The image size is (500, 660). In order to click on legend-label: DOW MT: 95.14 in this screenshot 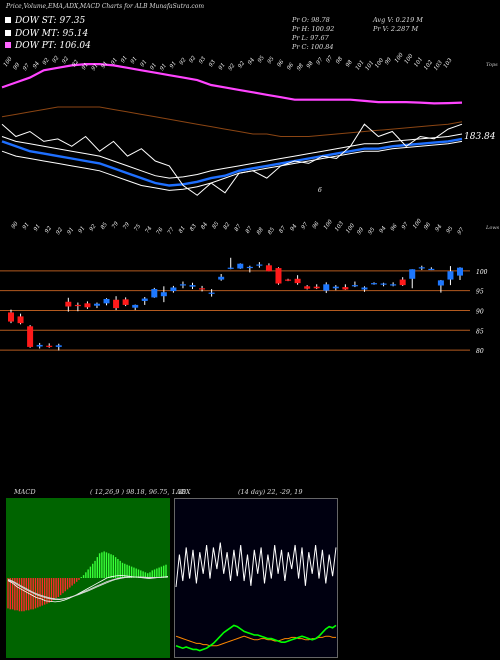, I will do `click(52, 34)`.